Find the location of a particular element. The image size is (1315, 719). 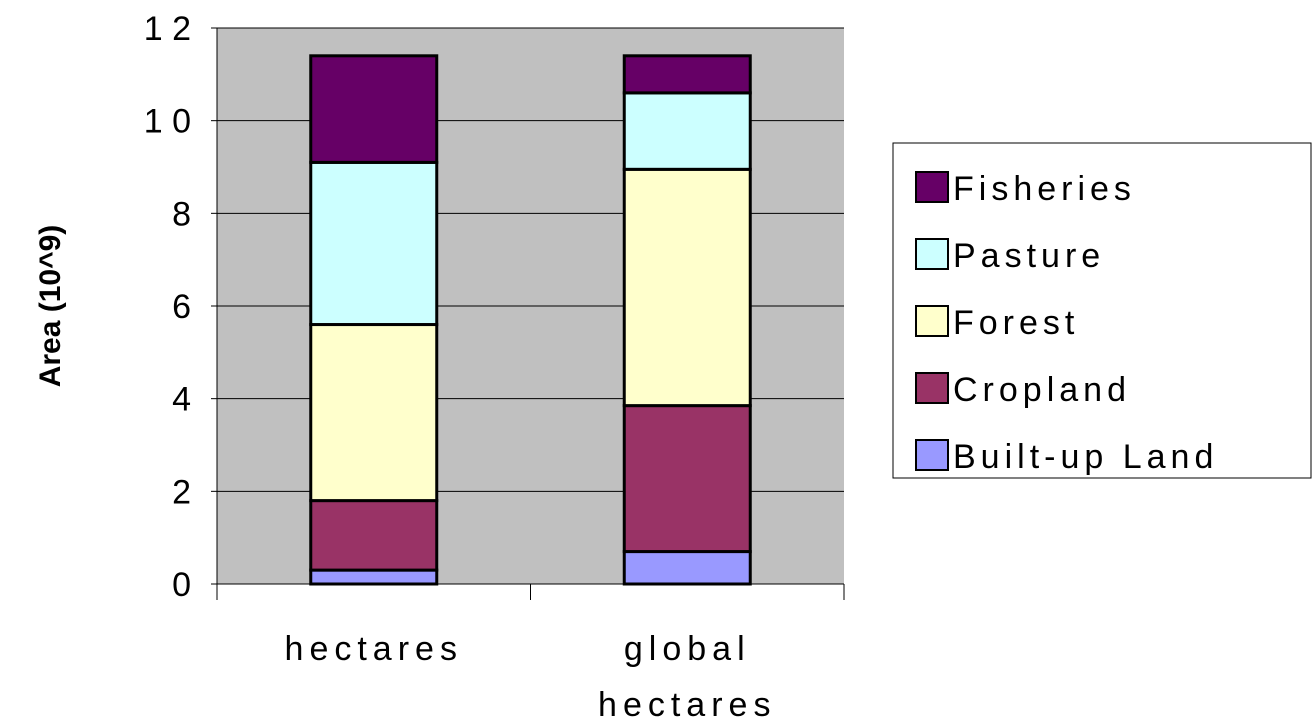

y-tick-labels: 0 2 4 6 8 1 0 1 2 is located at coordinates (167, 307).